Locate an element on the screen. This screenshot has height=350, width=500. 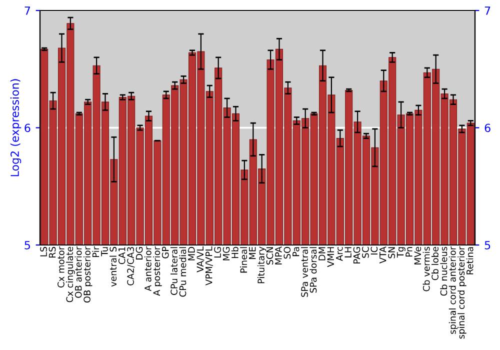
x-tick-label: DM is located at coordinates (322, 253).